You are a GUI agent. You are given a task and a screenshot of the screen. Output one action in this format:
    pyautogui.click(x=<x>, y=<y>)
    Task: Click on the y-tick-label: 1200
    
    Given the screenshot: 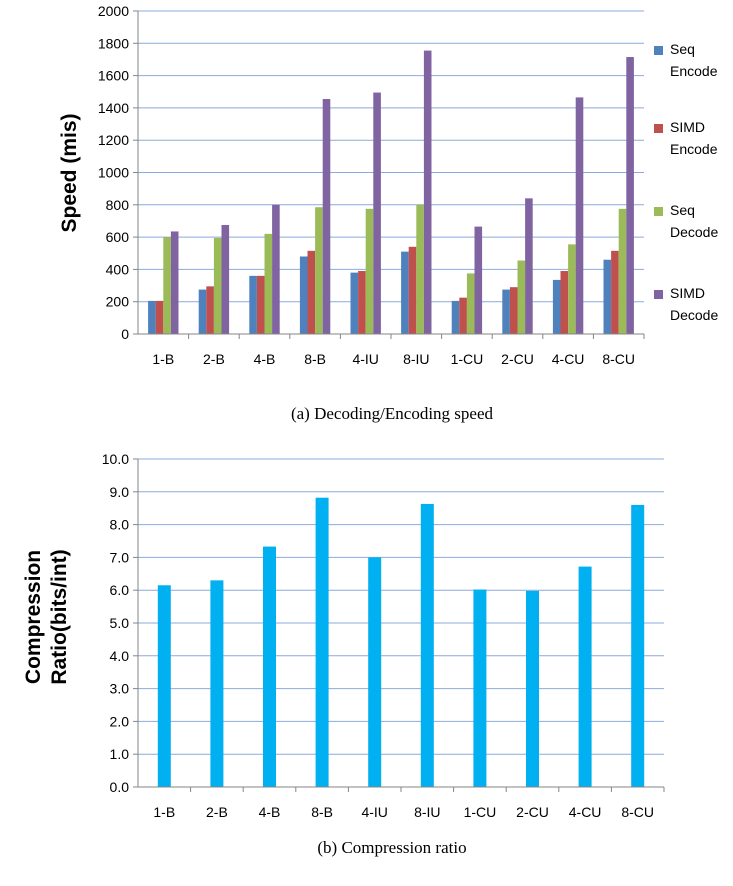 What is the action you would take?
    pyautogui.click(x=113, y=140)
    